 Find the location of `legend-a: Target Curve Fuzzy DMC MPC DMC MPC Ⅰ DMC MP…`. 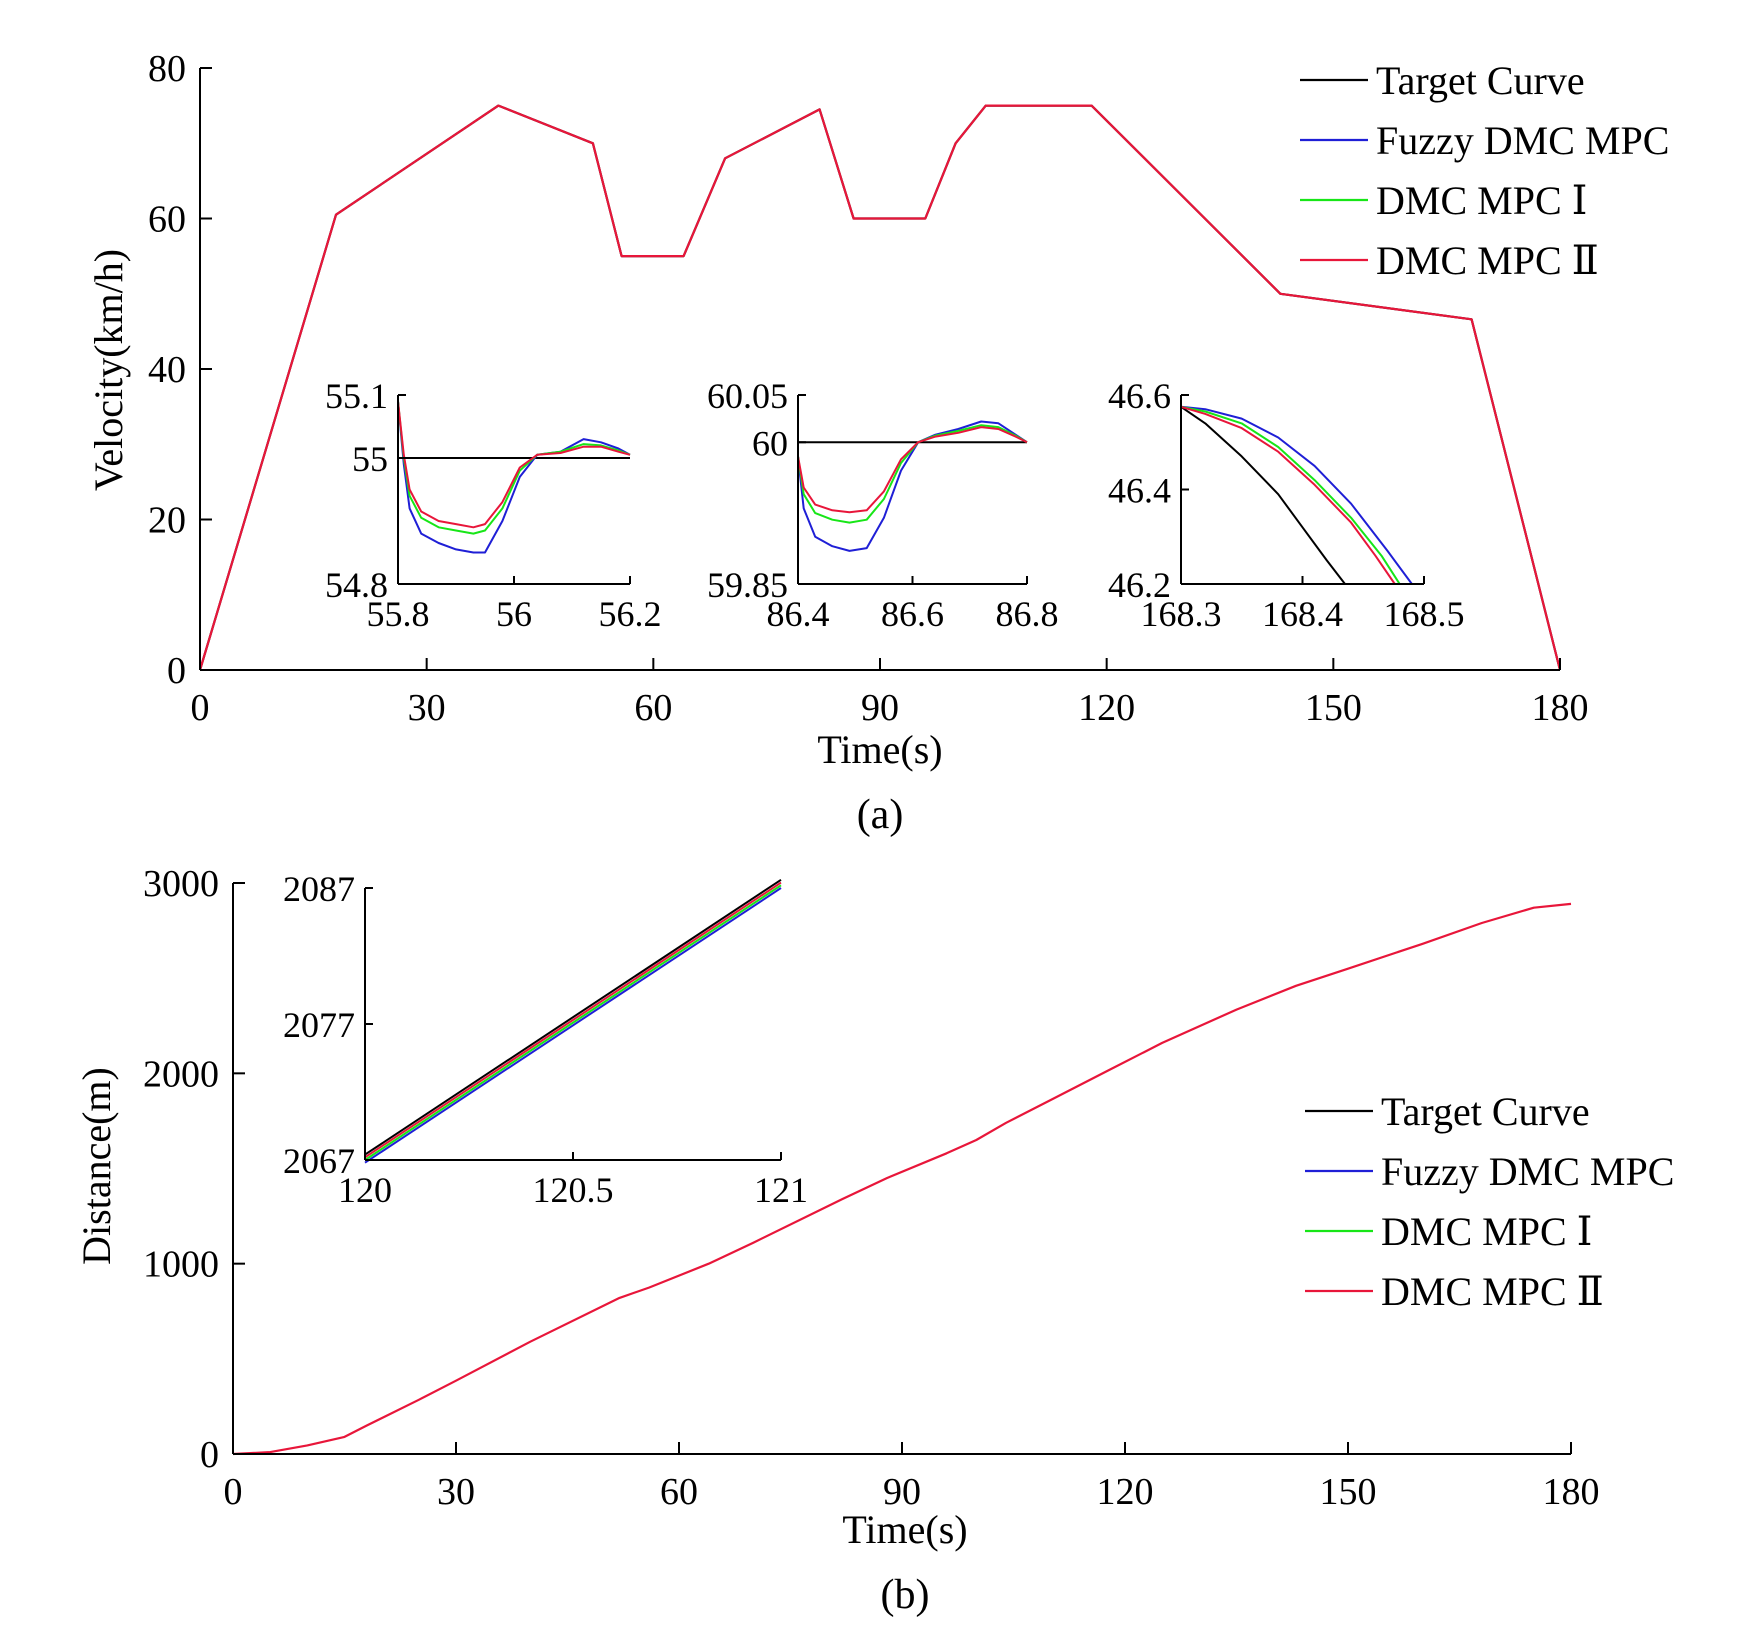

legend-a: Target Curve Fuzzy DMC MPC DMC MPC Ⅰ DMC MP… is located at coordinates (1484, 170).